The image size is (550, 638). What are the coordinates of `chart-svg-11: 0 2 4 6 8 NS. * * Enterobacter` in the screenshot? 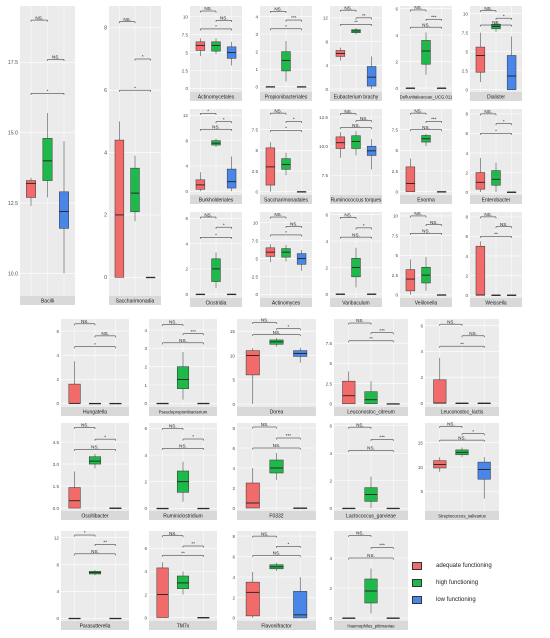 It's located at (493, 156).